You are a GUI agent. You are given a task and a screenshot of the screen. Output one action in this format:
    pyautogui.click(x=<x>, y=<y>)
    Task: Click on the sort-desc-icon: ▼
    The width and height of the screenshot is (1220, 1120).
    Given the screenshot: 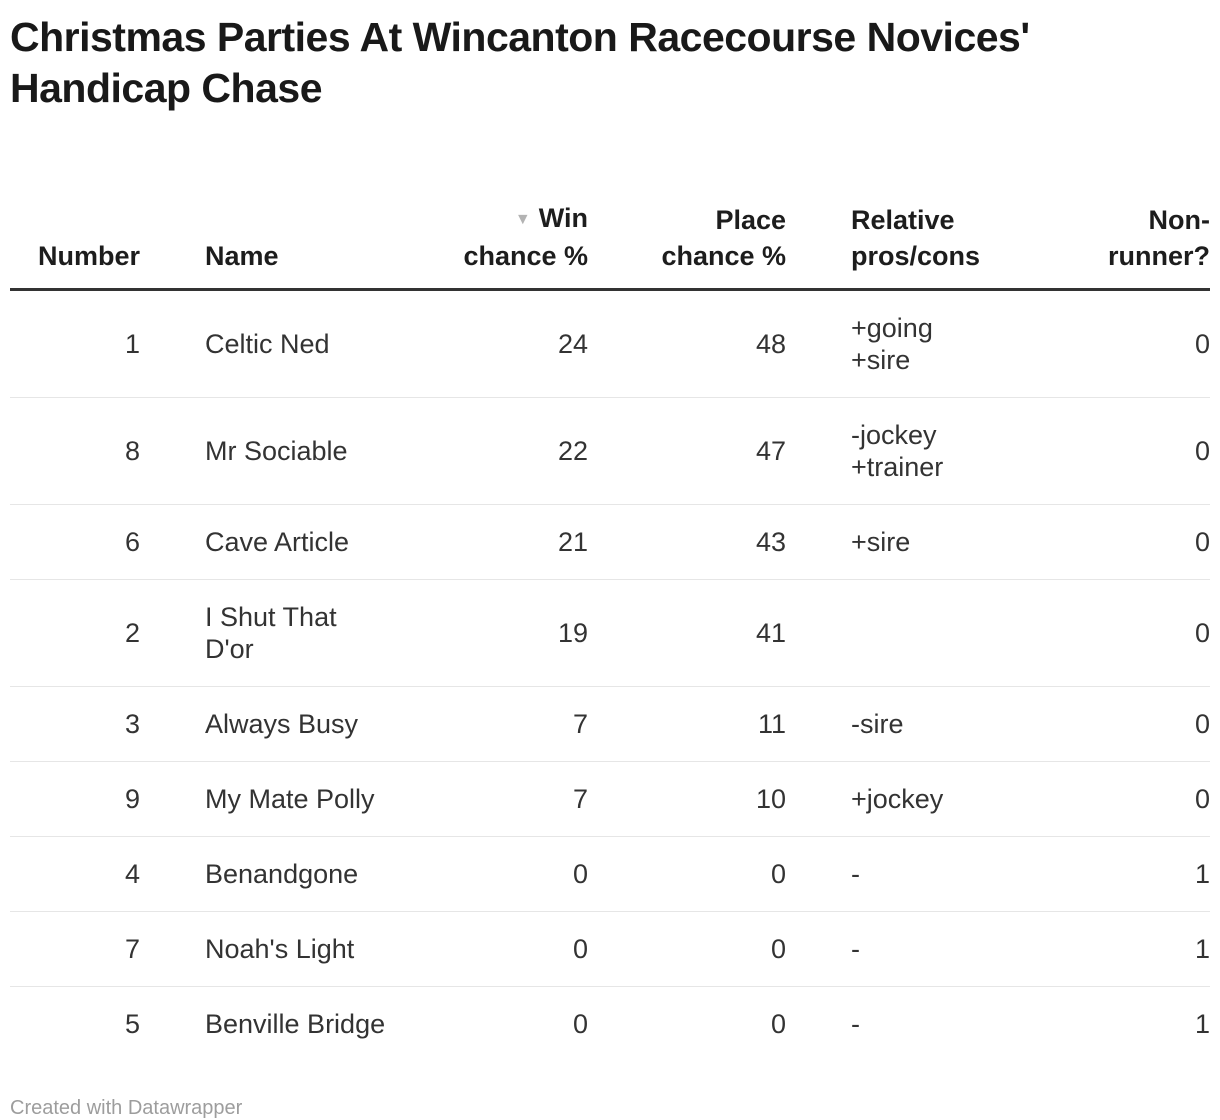 What is the action you would take?
    pyautogui.click(x=522, y=219)
    